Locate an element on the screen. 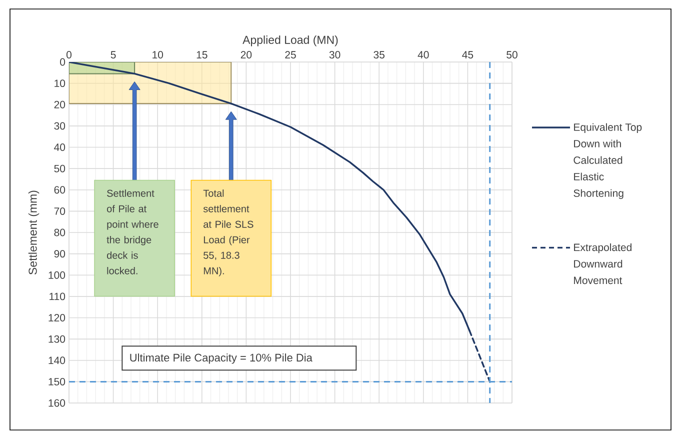 The image size is (688, 438). annotation: Total settlement at Pile SLS Load (Pier 55, 18.3 MN). is located at coordinates (228, 232).